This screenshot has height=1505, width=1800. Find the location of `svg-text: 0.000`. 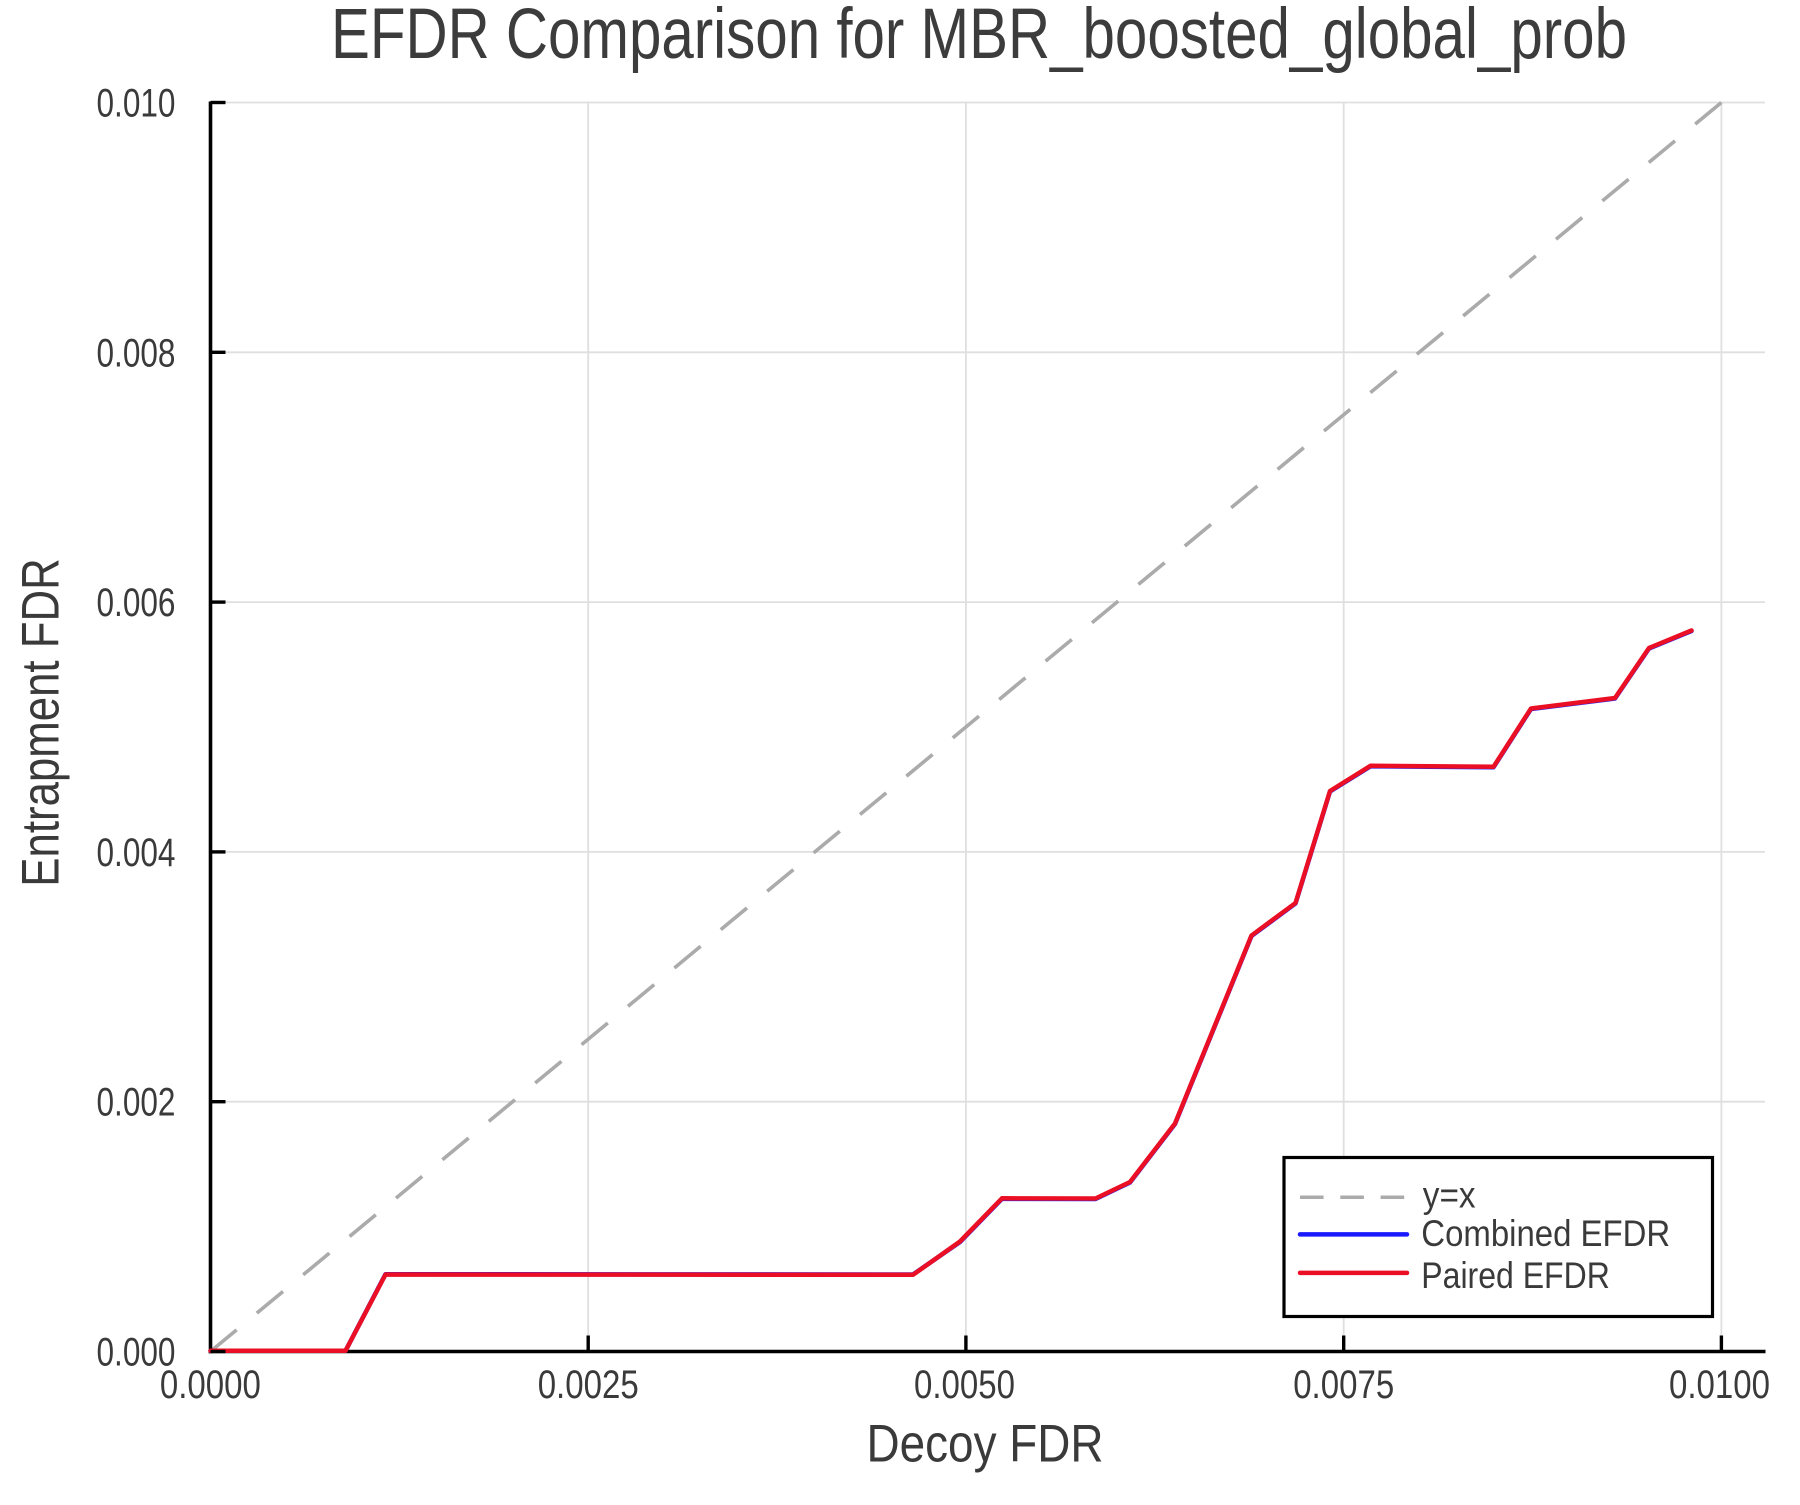

svg-text: 0.000 is located at coordinates (136, 1353).